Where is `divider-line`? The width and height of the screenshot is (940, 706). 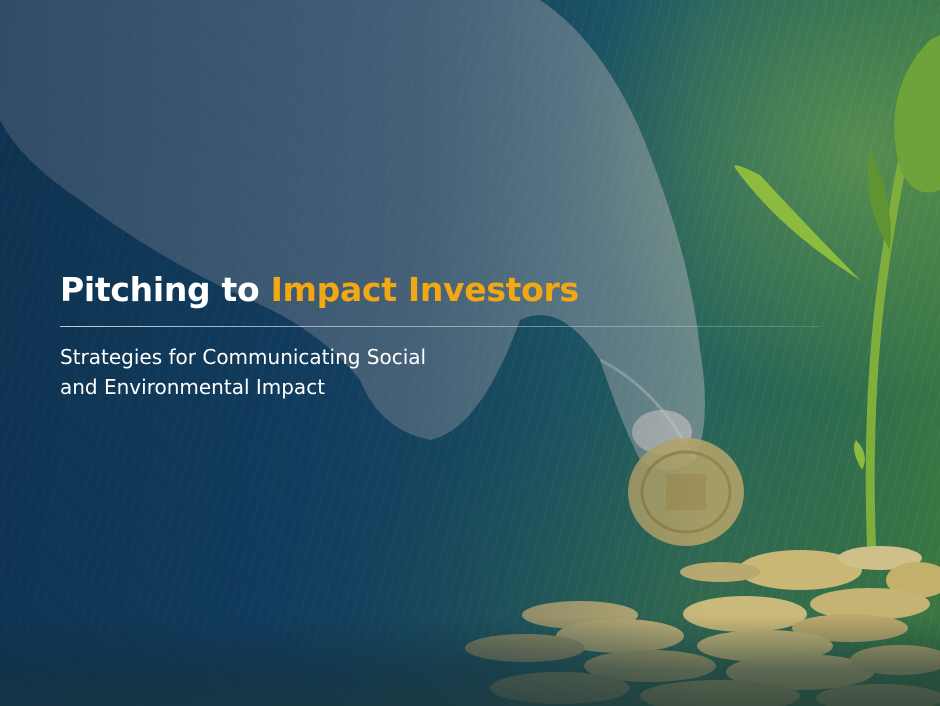 divider-line is located at coordinates (440, 326).